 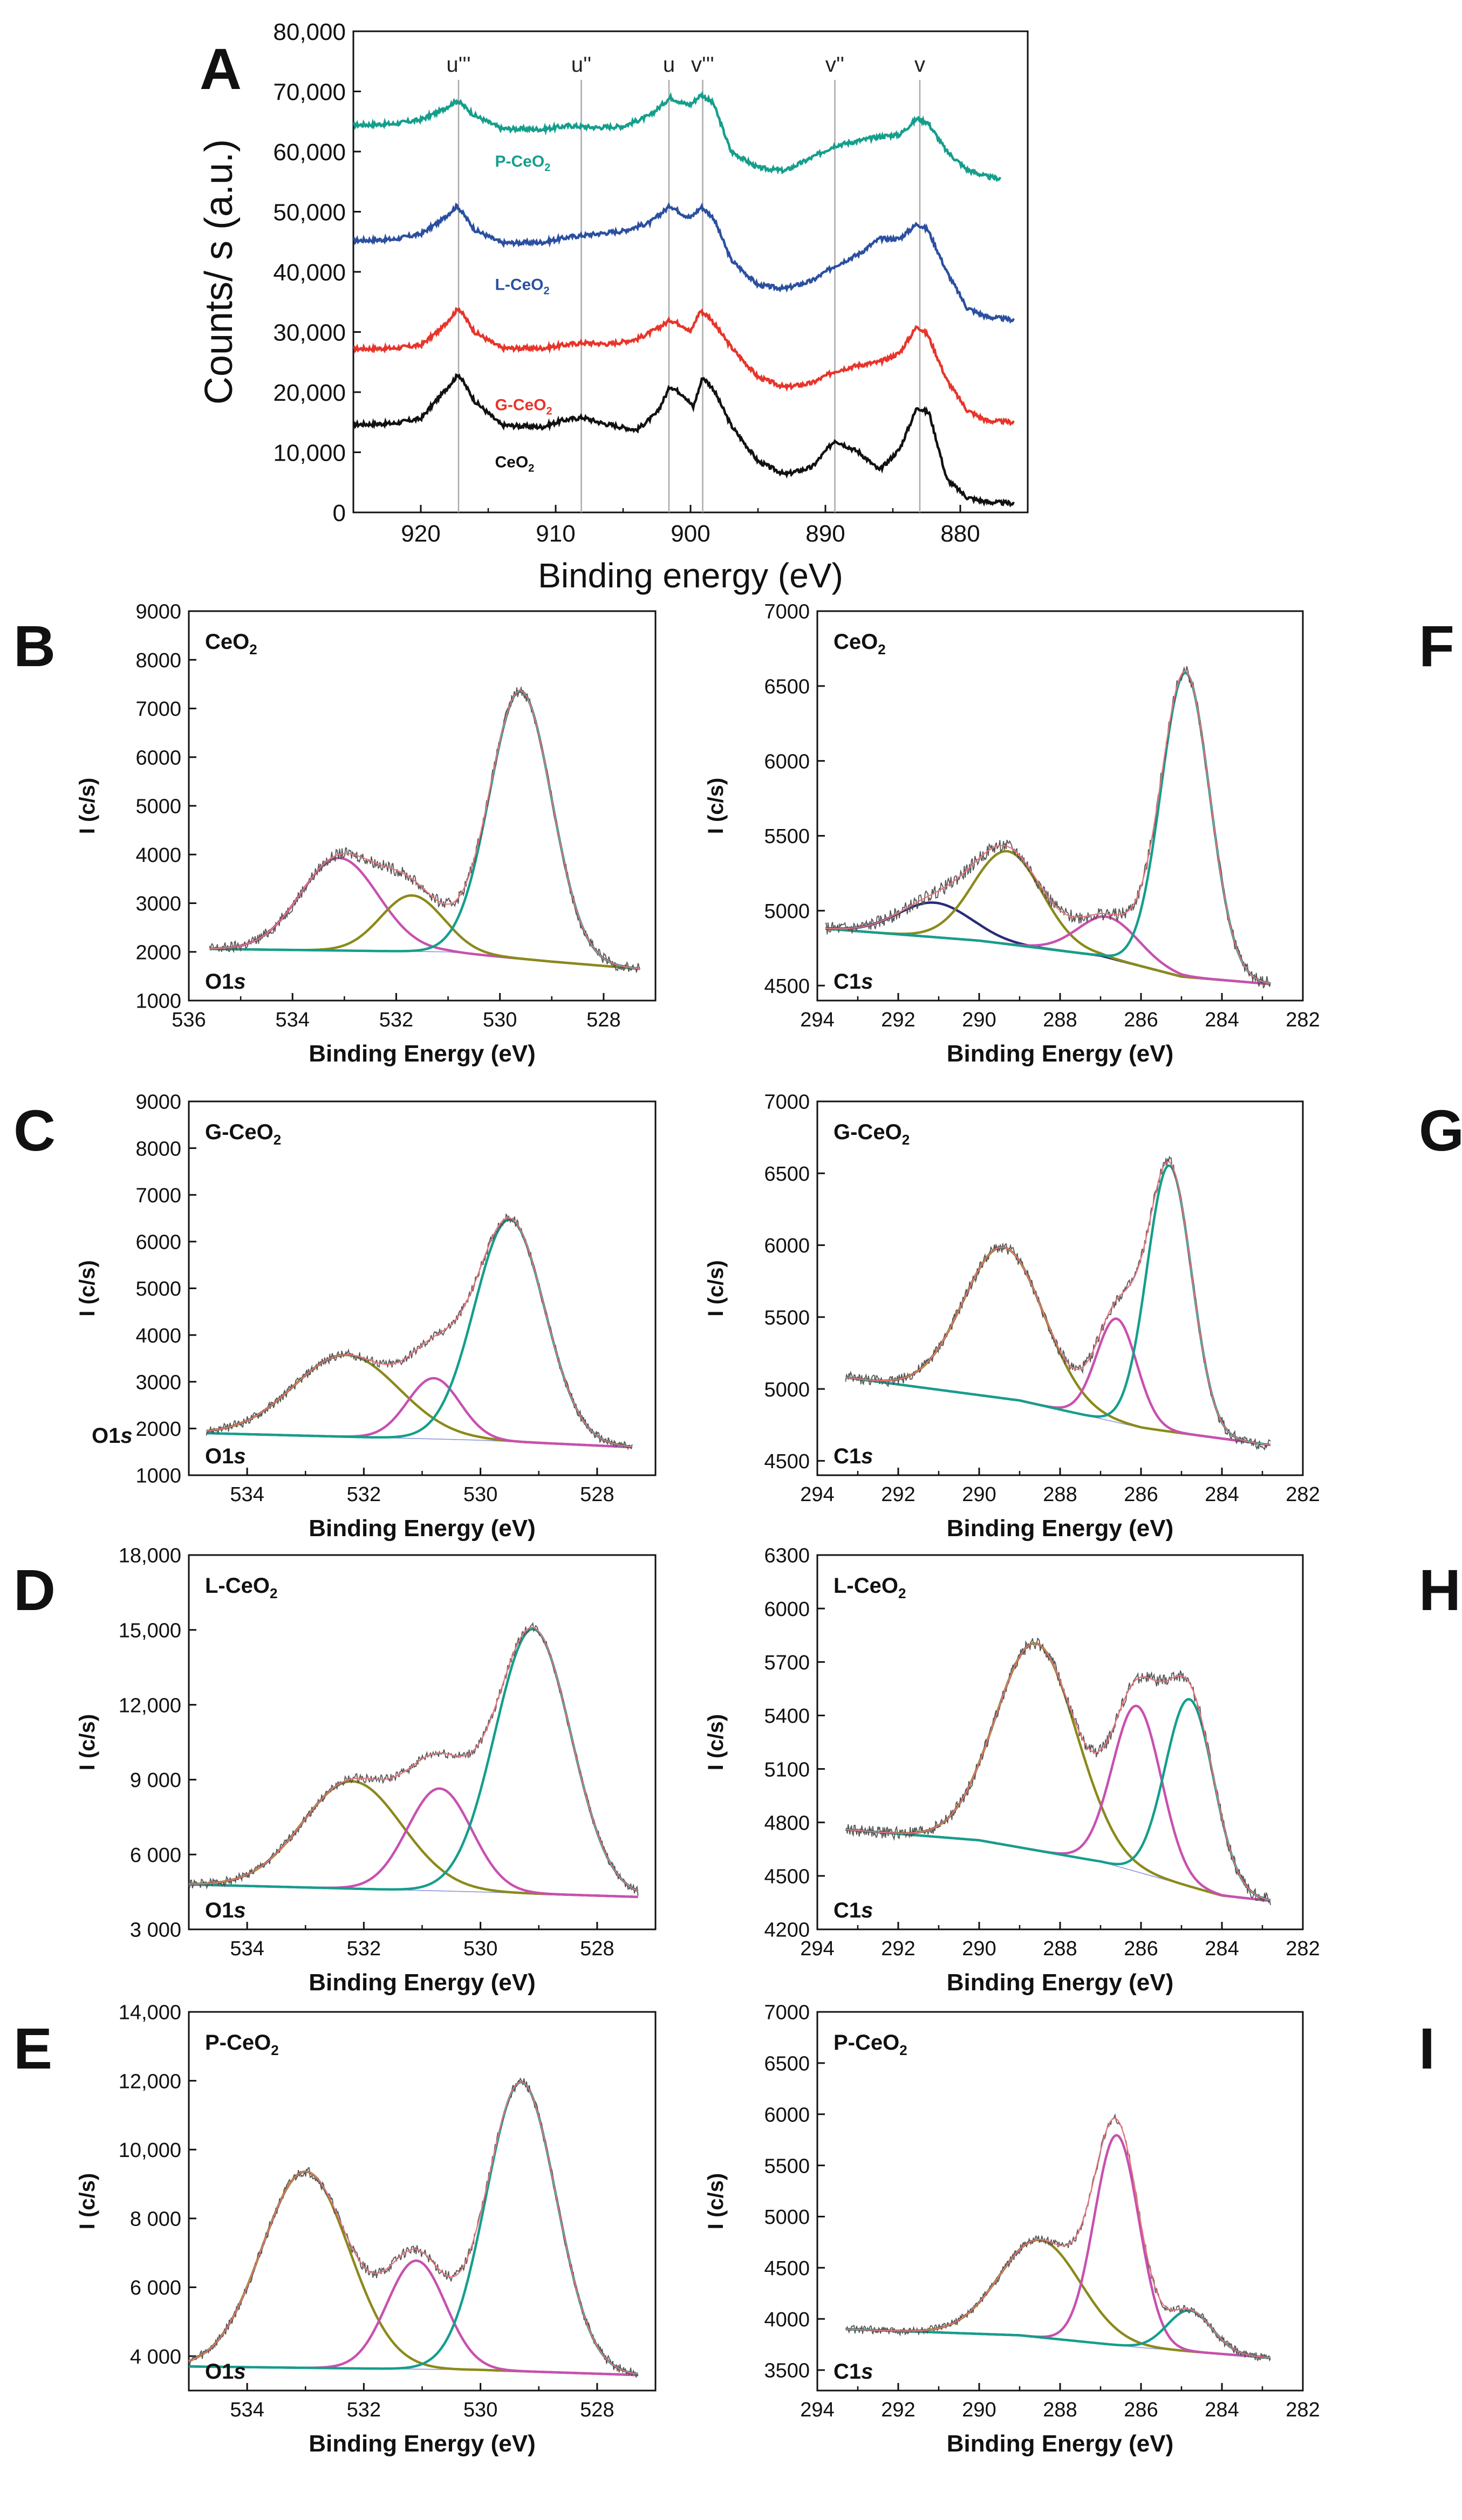 I want to click on sample-label: CeO2, so click(x=231, y=644).